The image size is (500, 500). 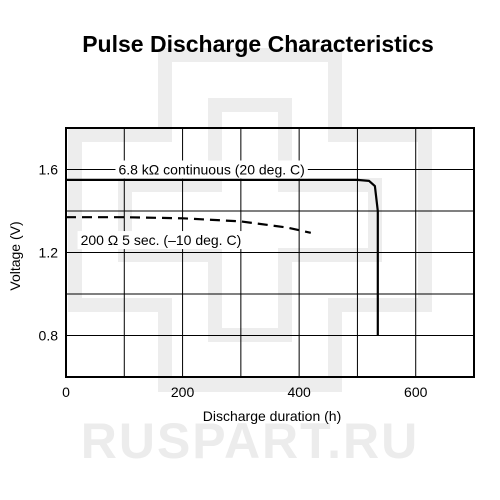 I want to click on y-tick-label: 0.8, so click(x=49, y=336).